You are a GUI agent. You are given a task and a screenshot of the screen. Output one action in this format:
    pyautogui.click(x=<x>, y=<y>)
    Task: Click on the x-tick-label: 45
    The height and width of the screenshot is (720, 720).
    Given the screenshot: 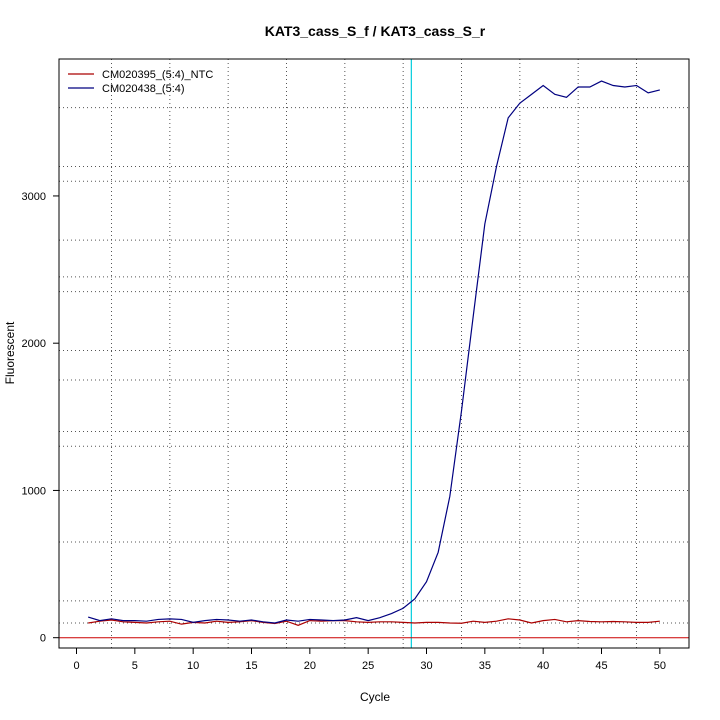 What is the action you would take?
    pyautogui.click(x=601, y=666)
    